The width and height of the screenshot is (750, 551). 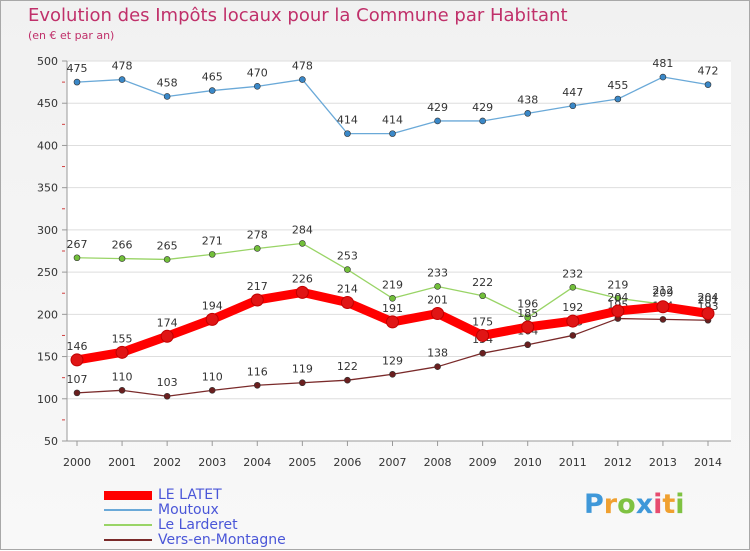 I want to click on data-label: 192, so click(x=572, y=307).